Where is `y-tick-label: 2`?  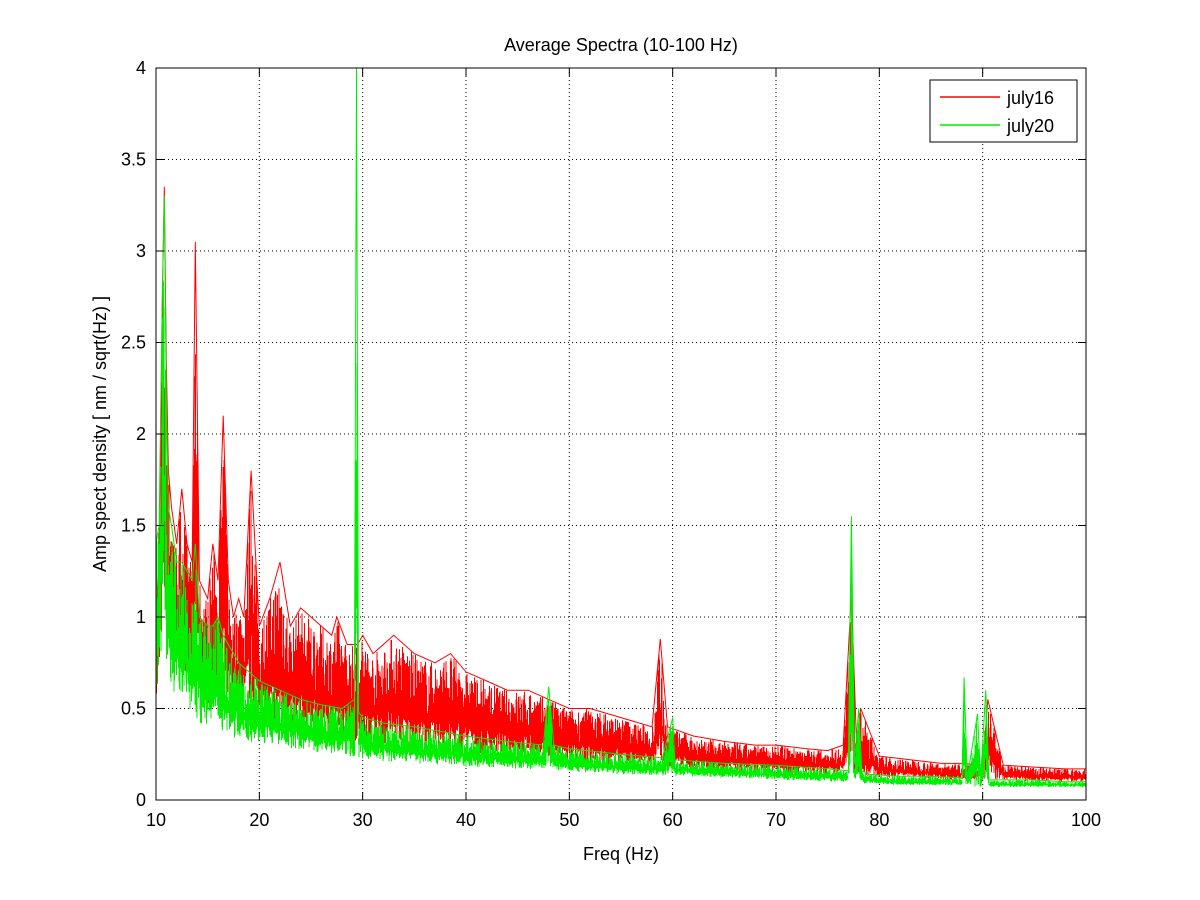
y-tick-label: 2 is located at coordinates (141, 434).